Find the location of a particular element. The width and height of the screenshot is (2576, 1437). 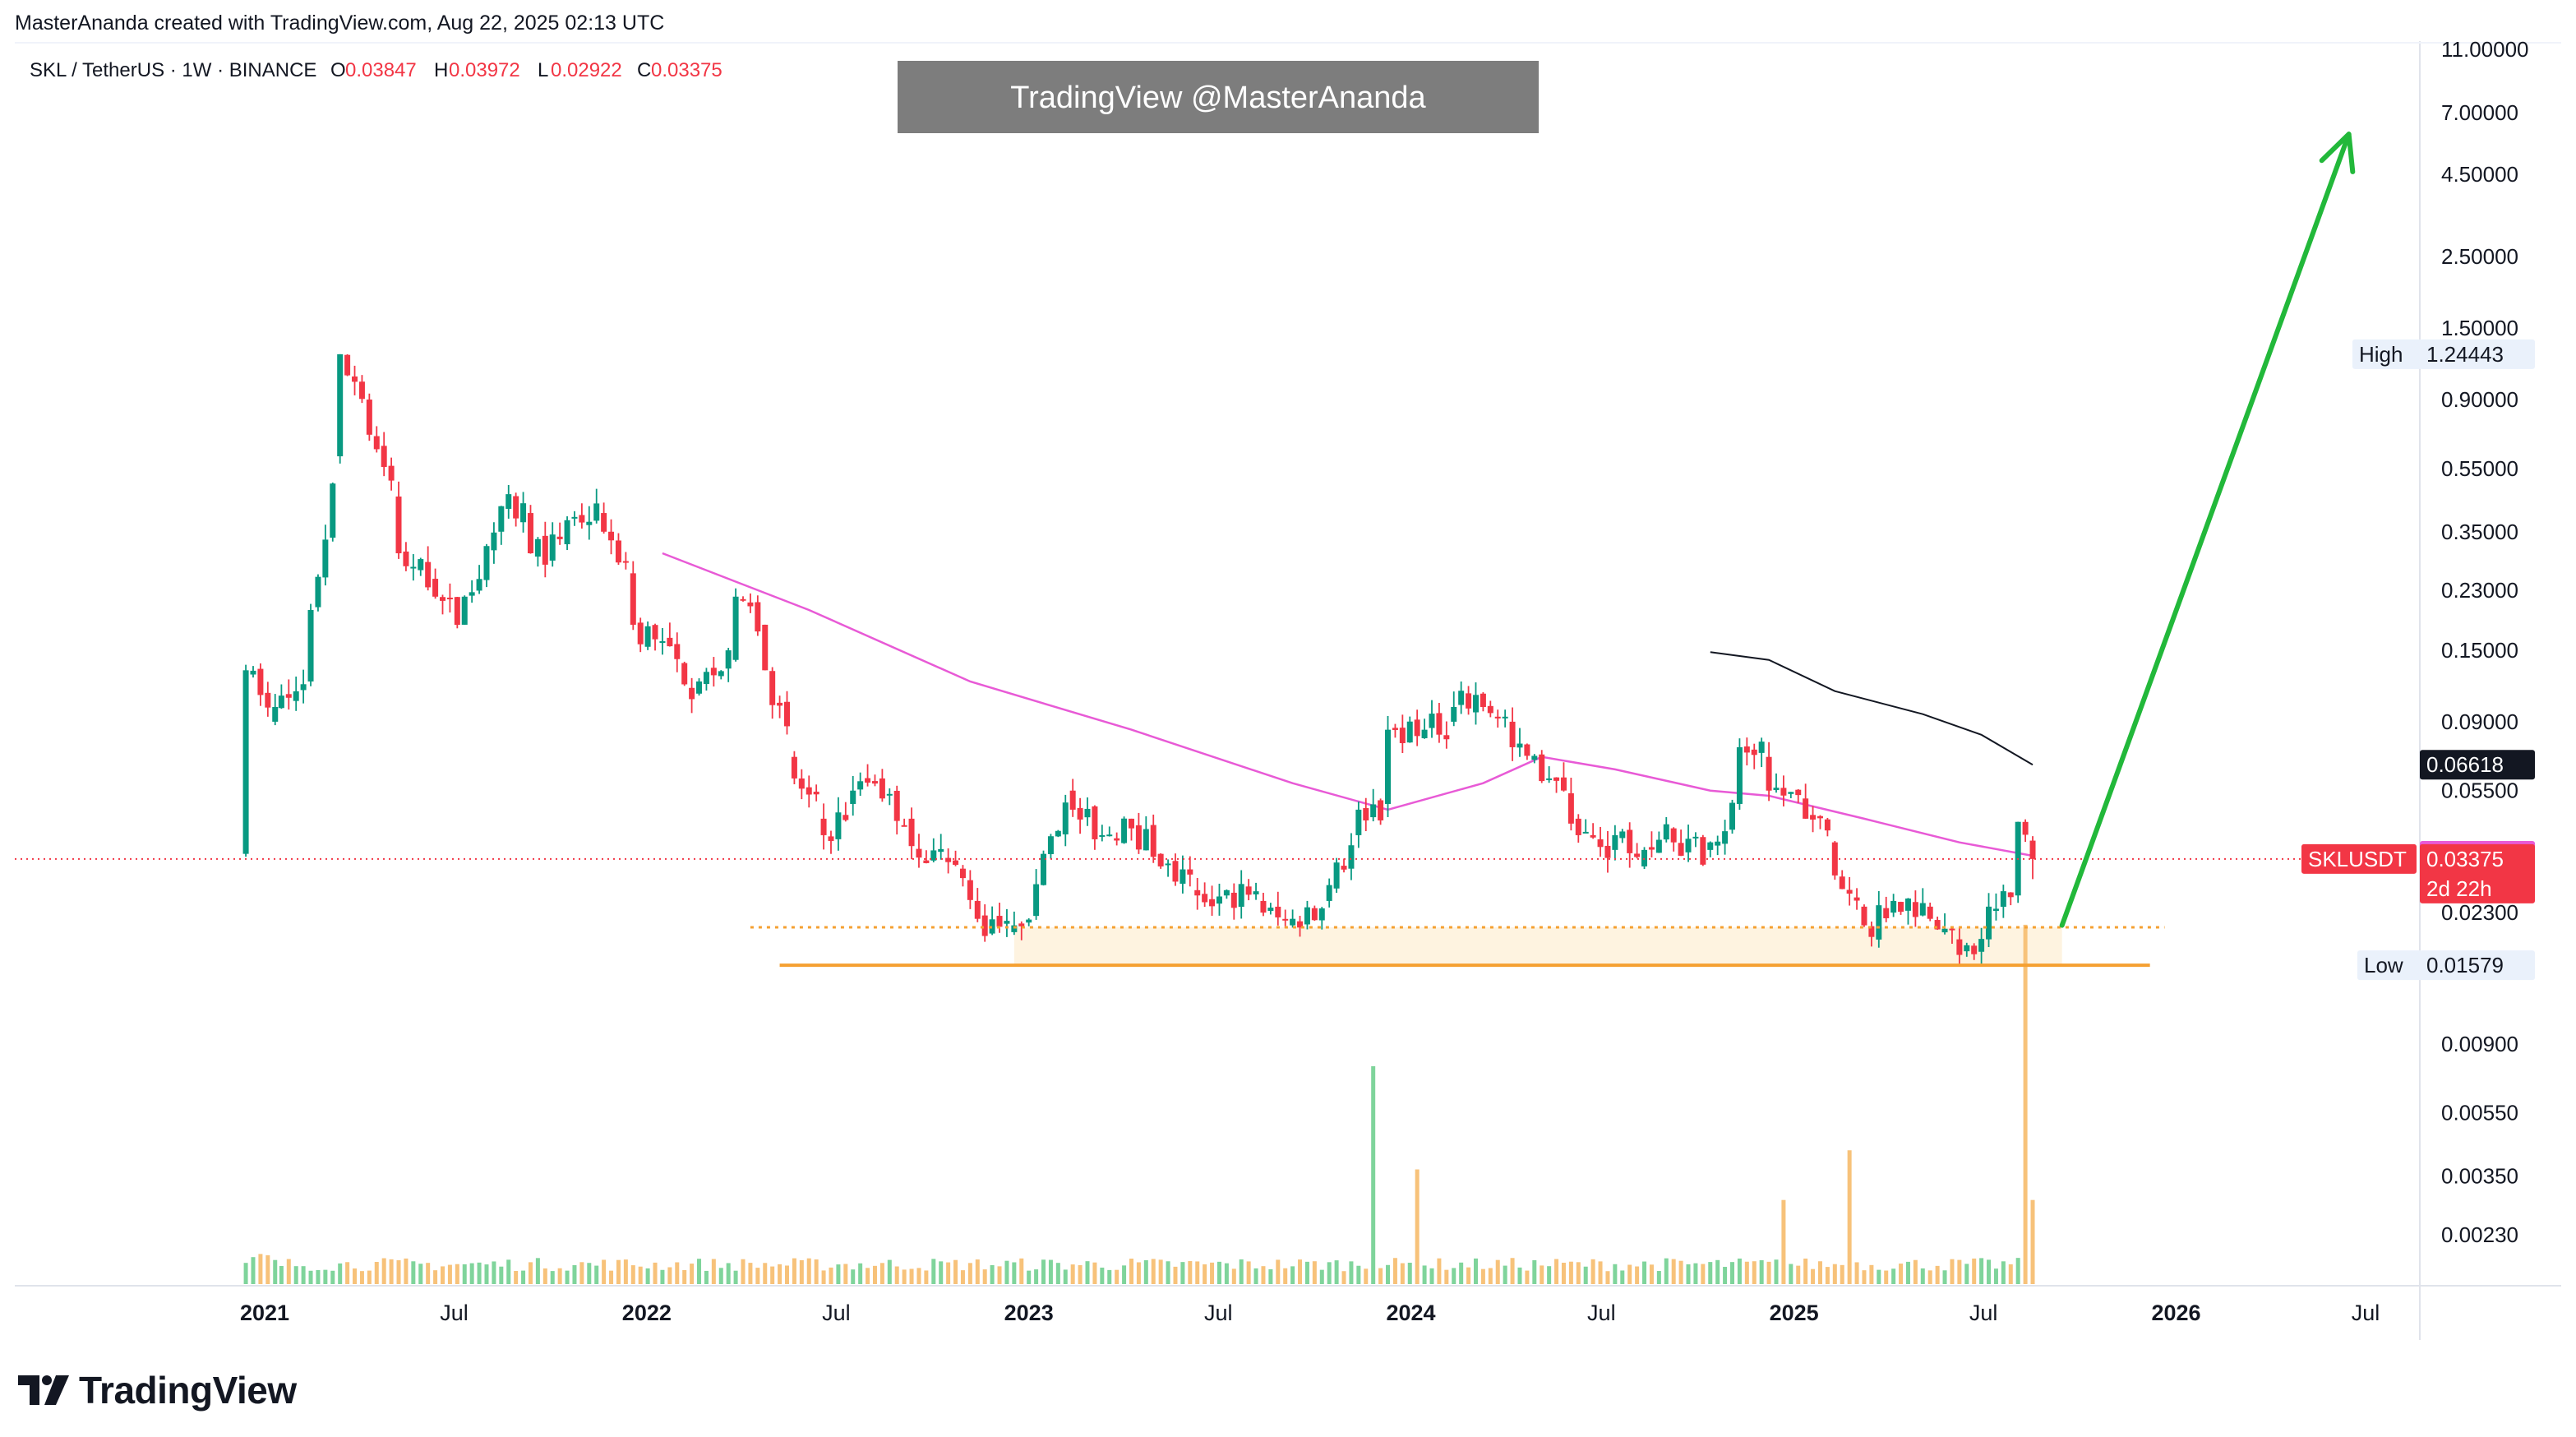

tradingview-logo: TradingView is located at coordinates (157, 1390).